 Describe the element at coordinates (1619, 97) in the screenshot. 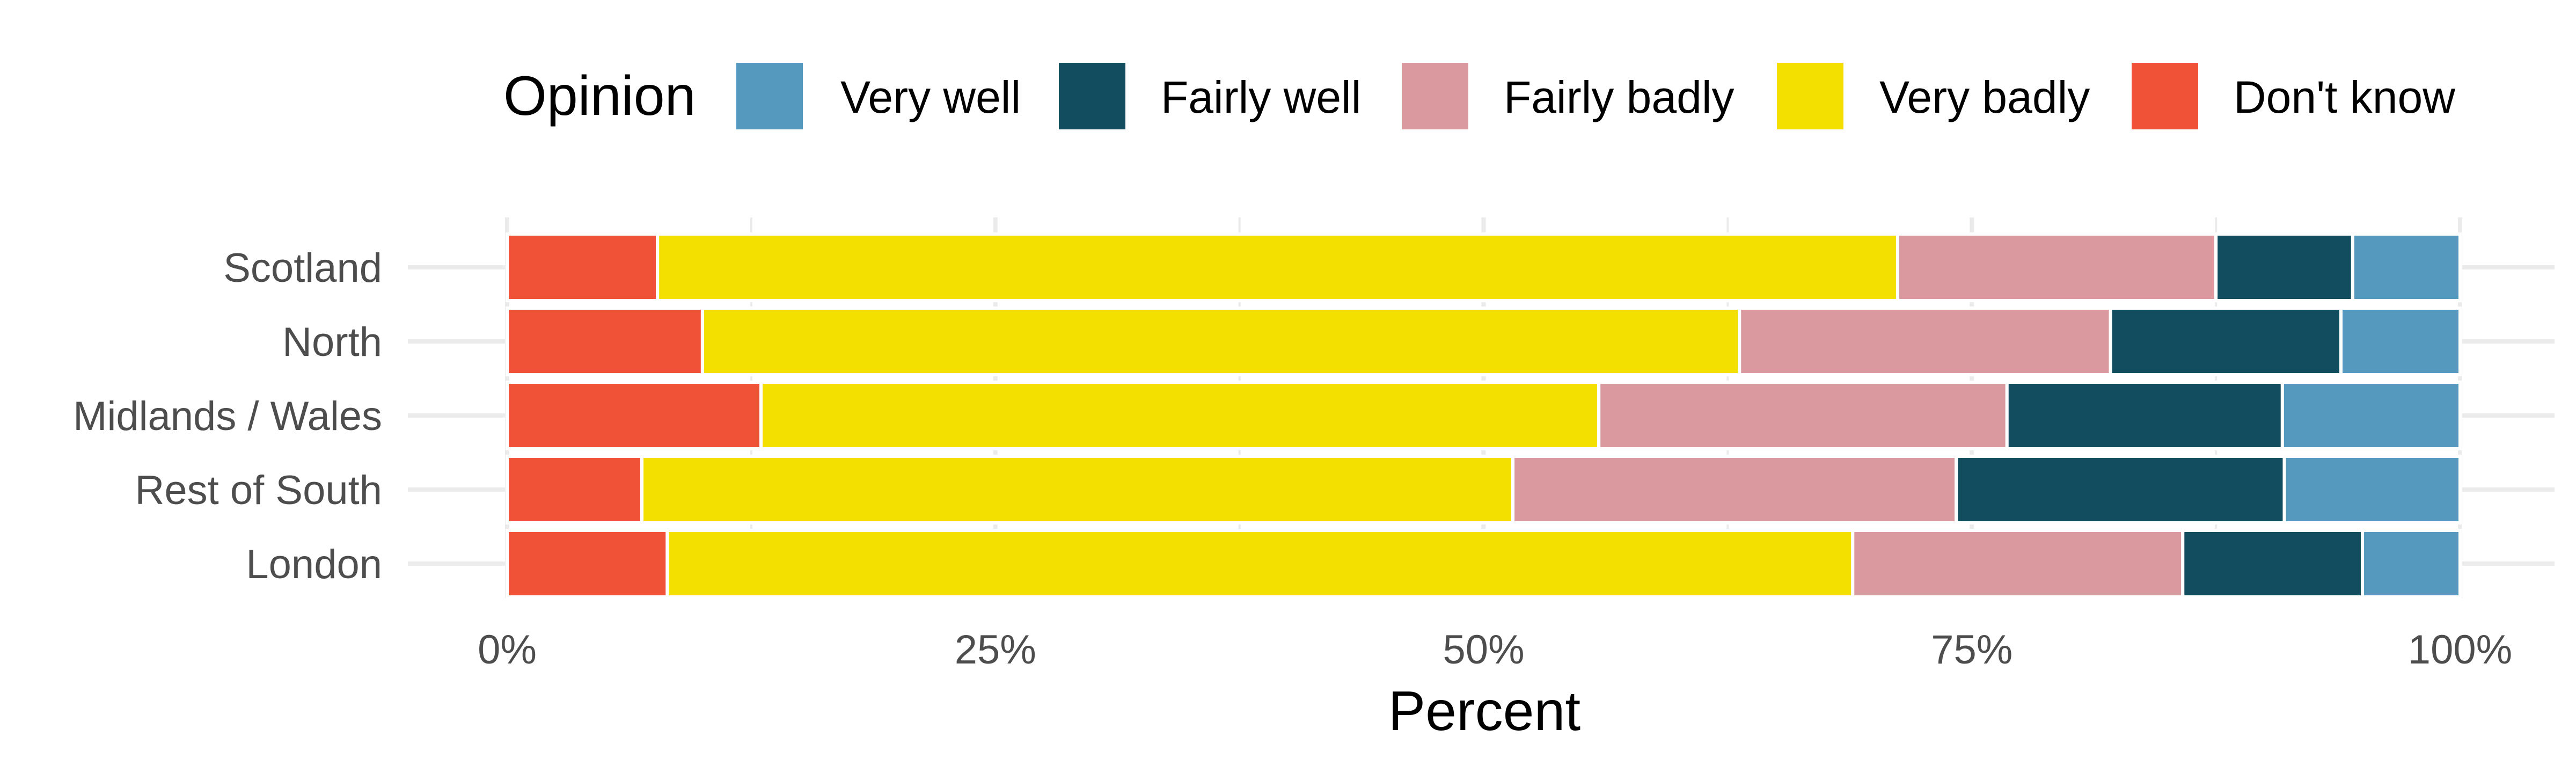

I see `legend-label: Fairly badly` at that location.